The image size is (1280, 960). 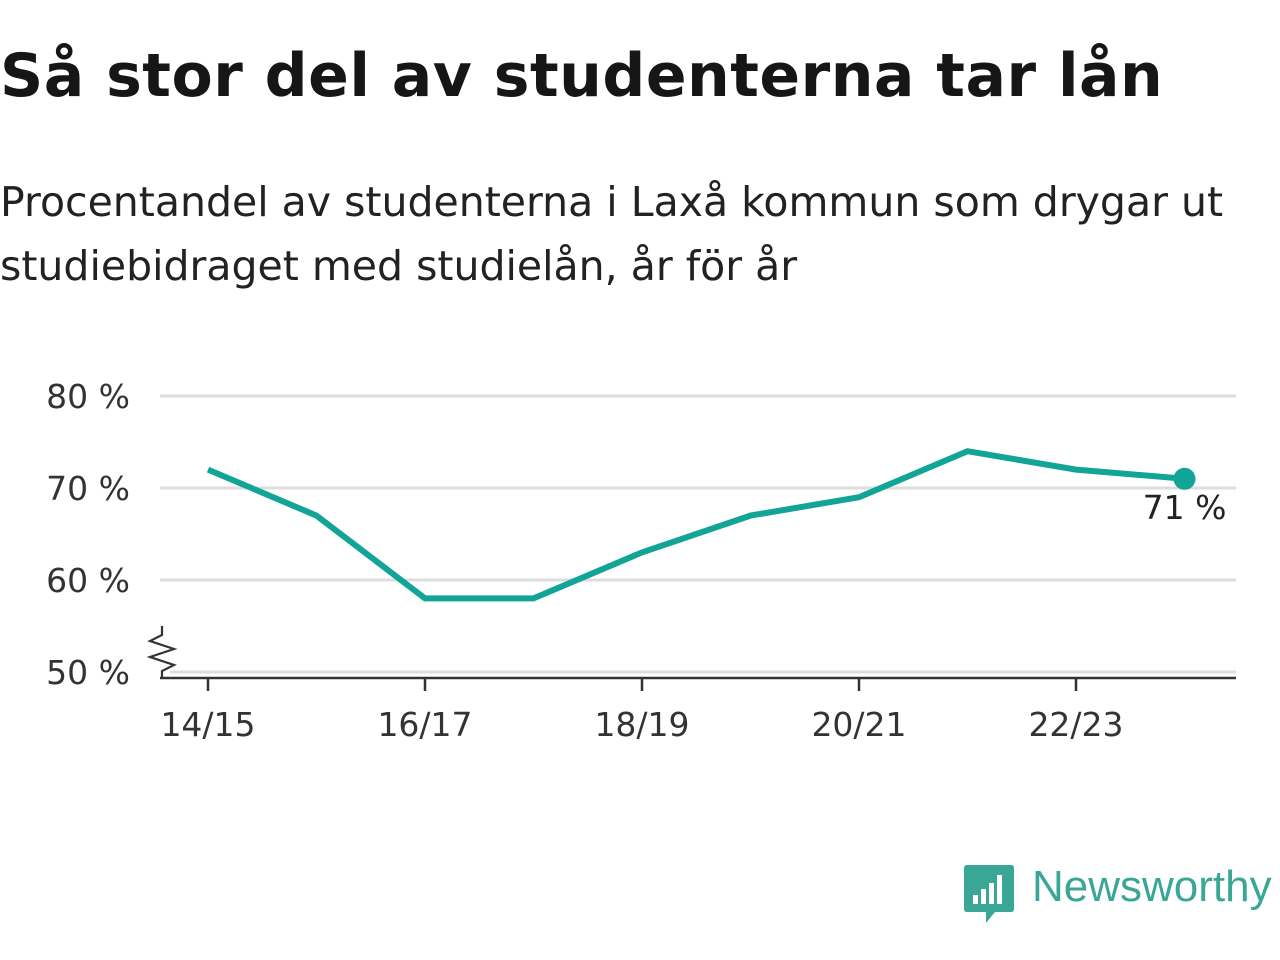 I want to click on y-axis-labels: 50 % 60 % 70 % 80 %, so click(x=112, y=534).